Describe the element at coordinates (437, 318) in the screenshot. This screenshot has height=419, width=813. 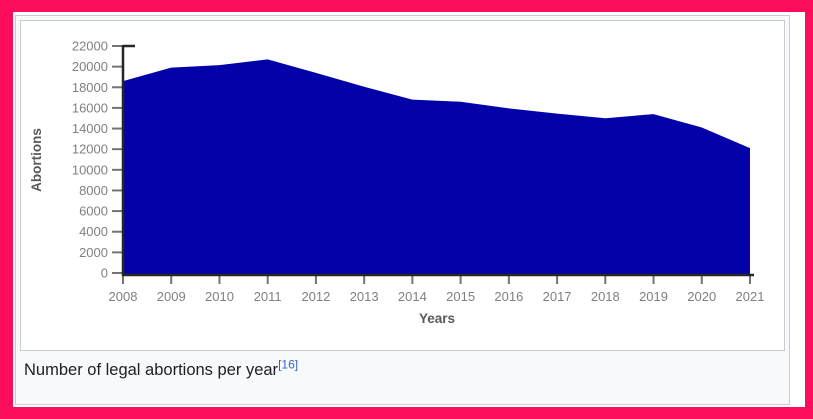
I see `x-axis-title: Years` at that location.